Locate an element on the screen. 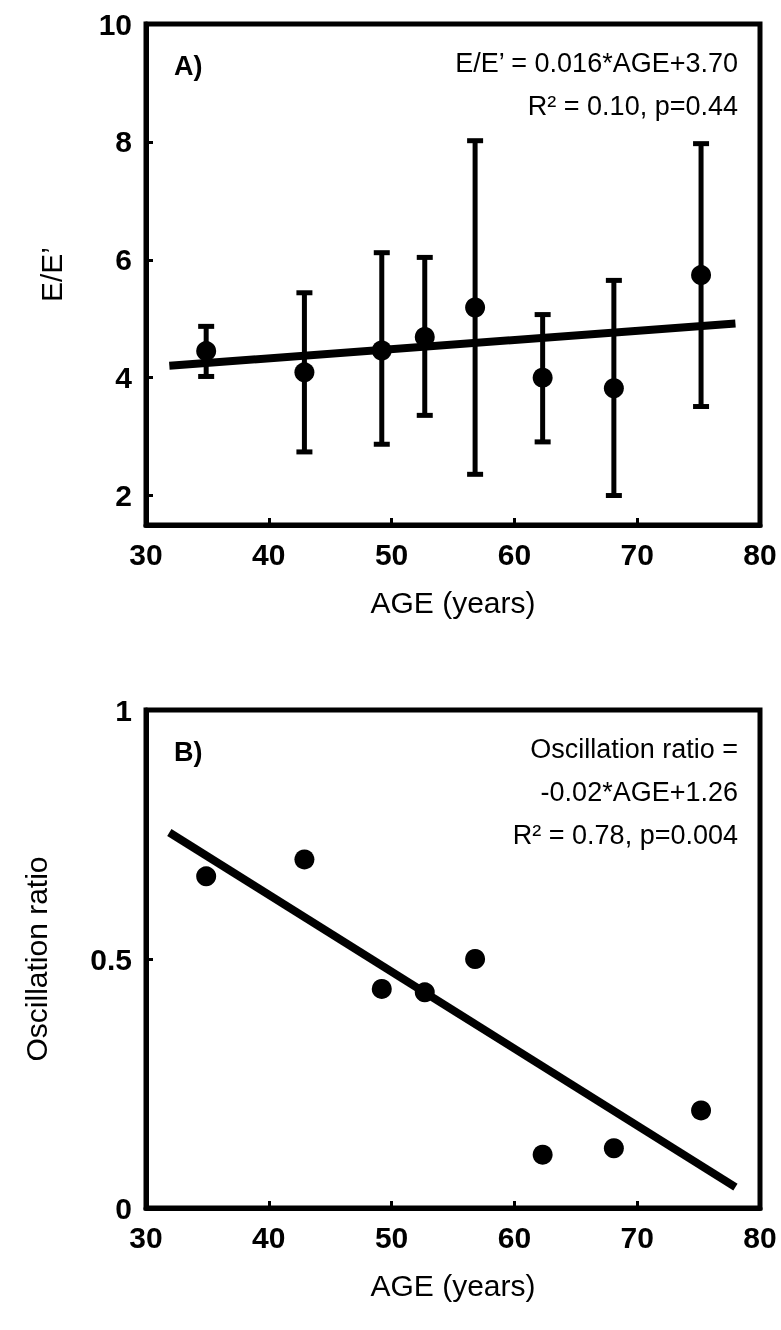 The width and height of the screenshot is (781, 1330). annotation: R² = 0.78, p=0.004 is located at coordinates (625, 834).